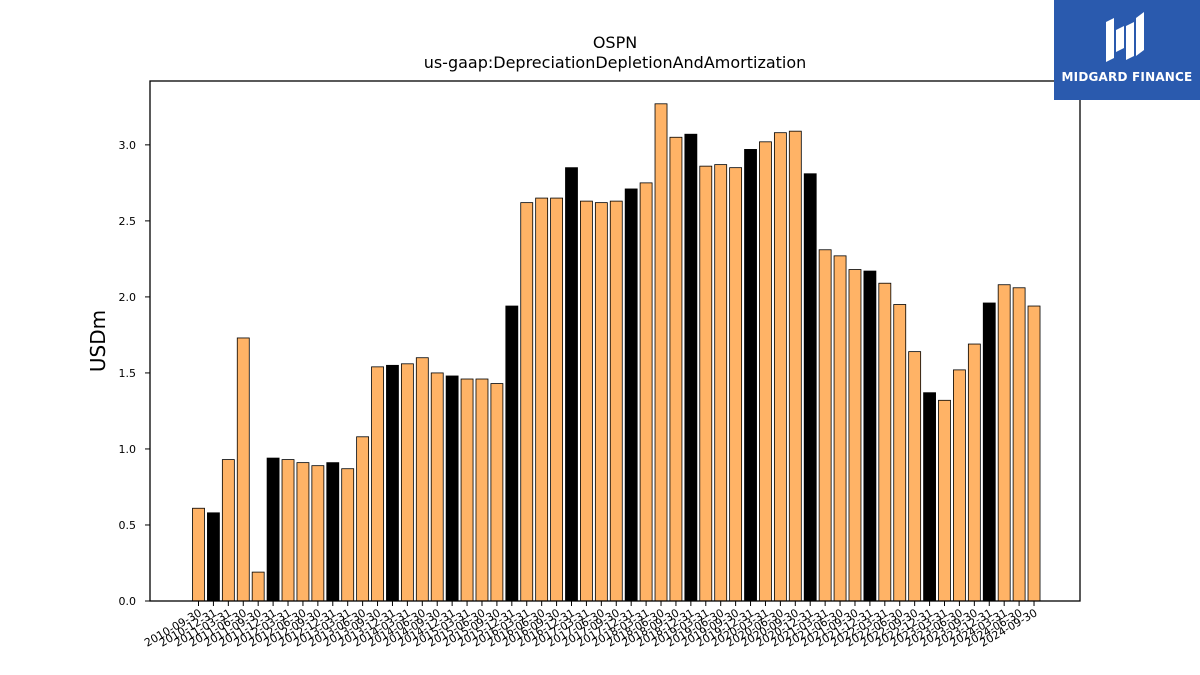  Describe the element at coordinates (128, 145) in the screenshot. I see `y-tick-label: 3.0` at that location.